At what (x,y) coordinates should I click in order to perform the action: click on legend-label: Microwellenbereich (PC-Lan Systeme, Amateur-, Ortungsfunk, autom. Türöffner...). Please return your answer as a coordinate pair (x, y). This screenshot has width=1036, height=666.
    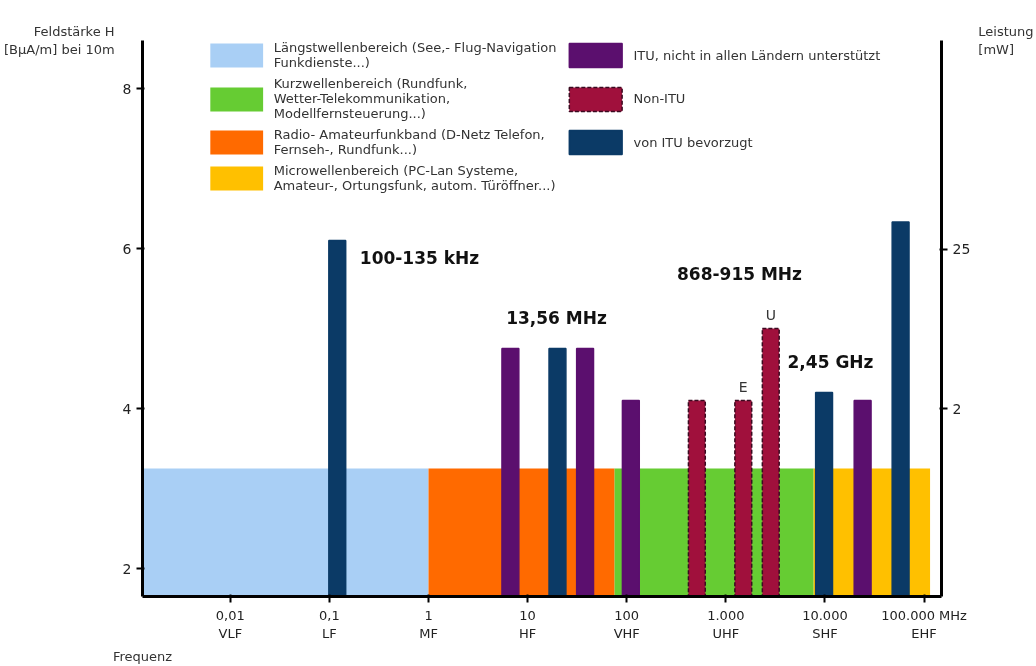
    Looking at the image, I should click on (414, 178).